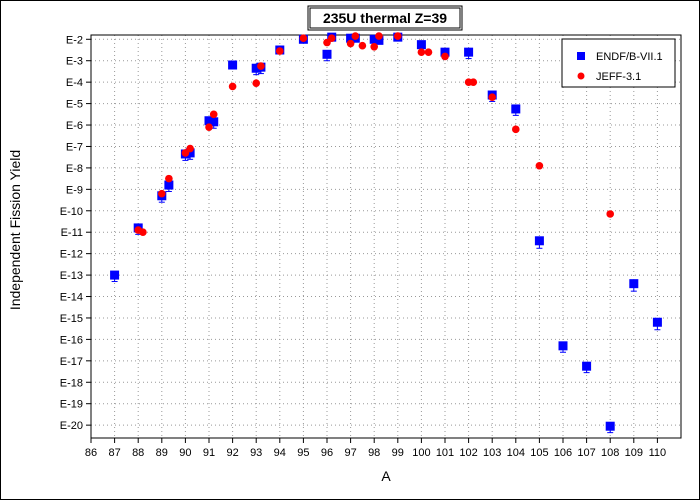  Describe the element at coordinates (256, 453) in the screenshot. I see `x-tick-label: 93` at that location.